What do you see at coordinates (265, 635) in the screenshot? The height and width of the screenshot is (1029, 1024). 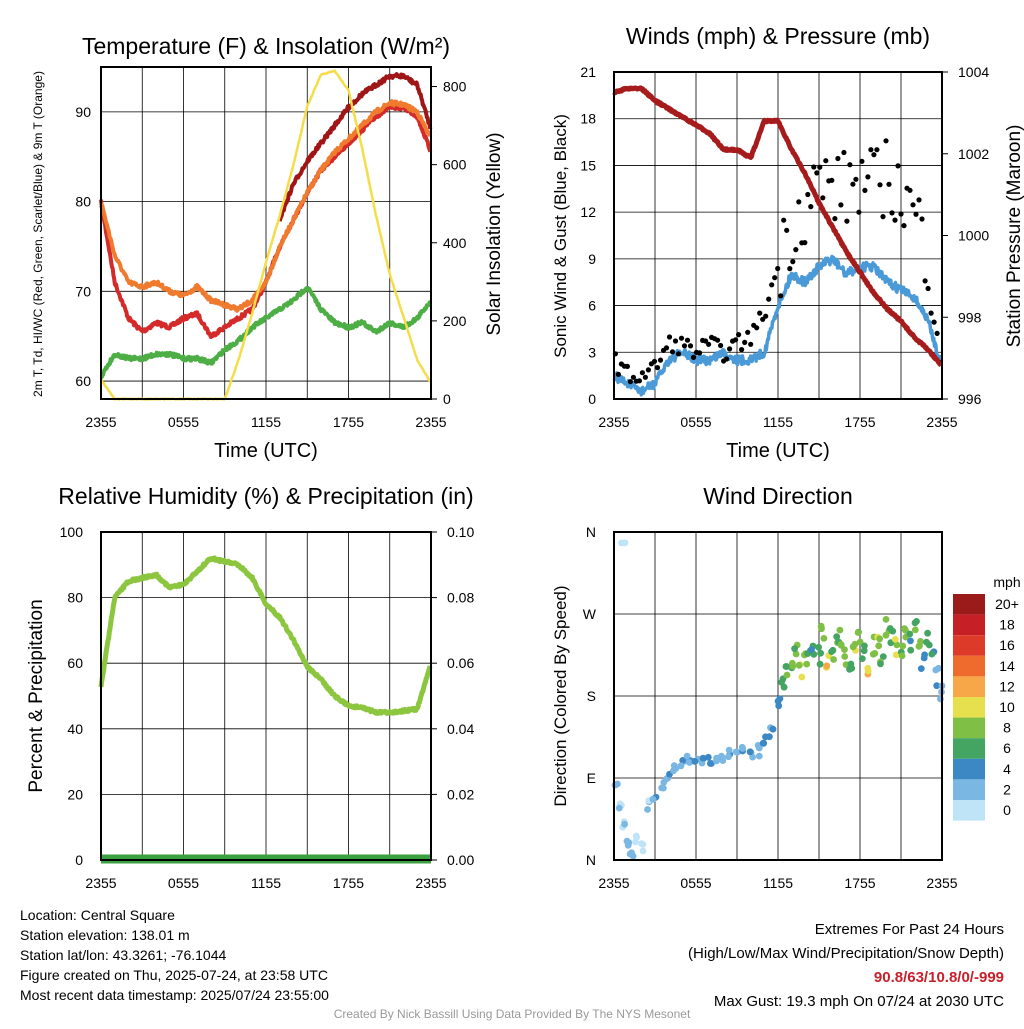 I see `relative-humidity-line` at bounding box center [265, 635].